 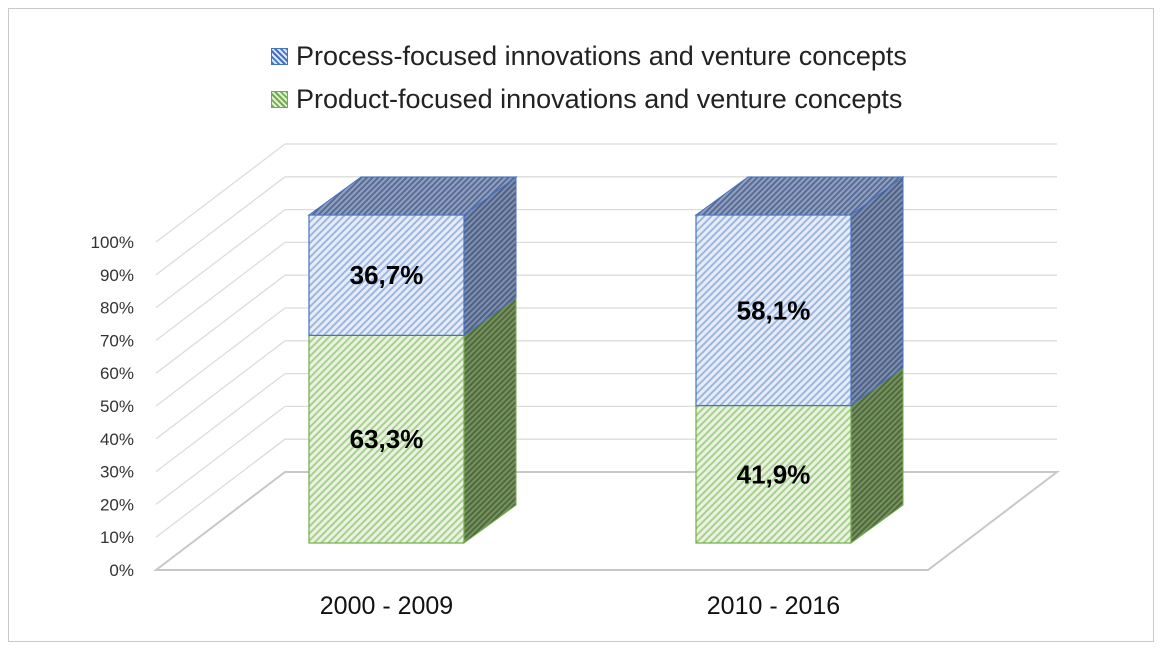 I want to click on y-tick-label: 80%, so click(x=117, y=308).